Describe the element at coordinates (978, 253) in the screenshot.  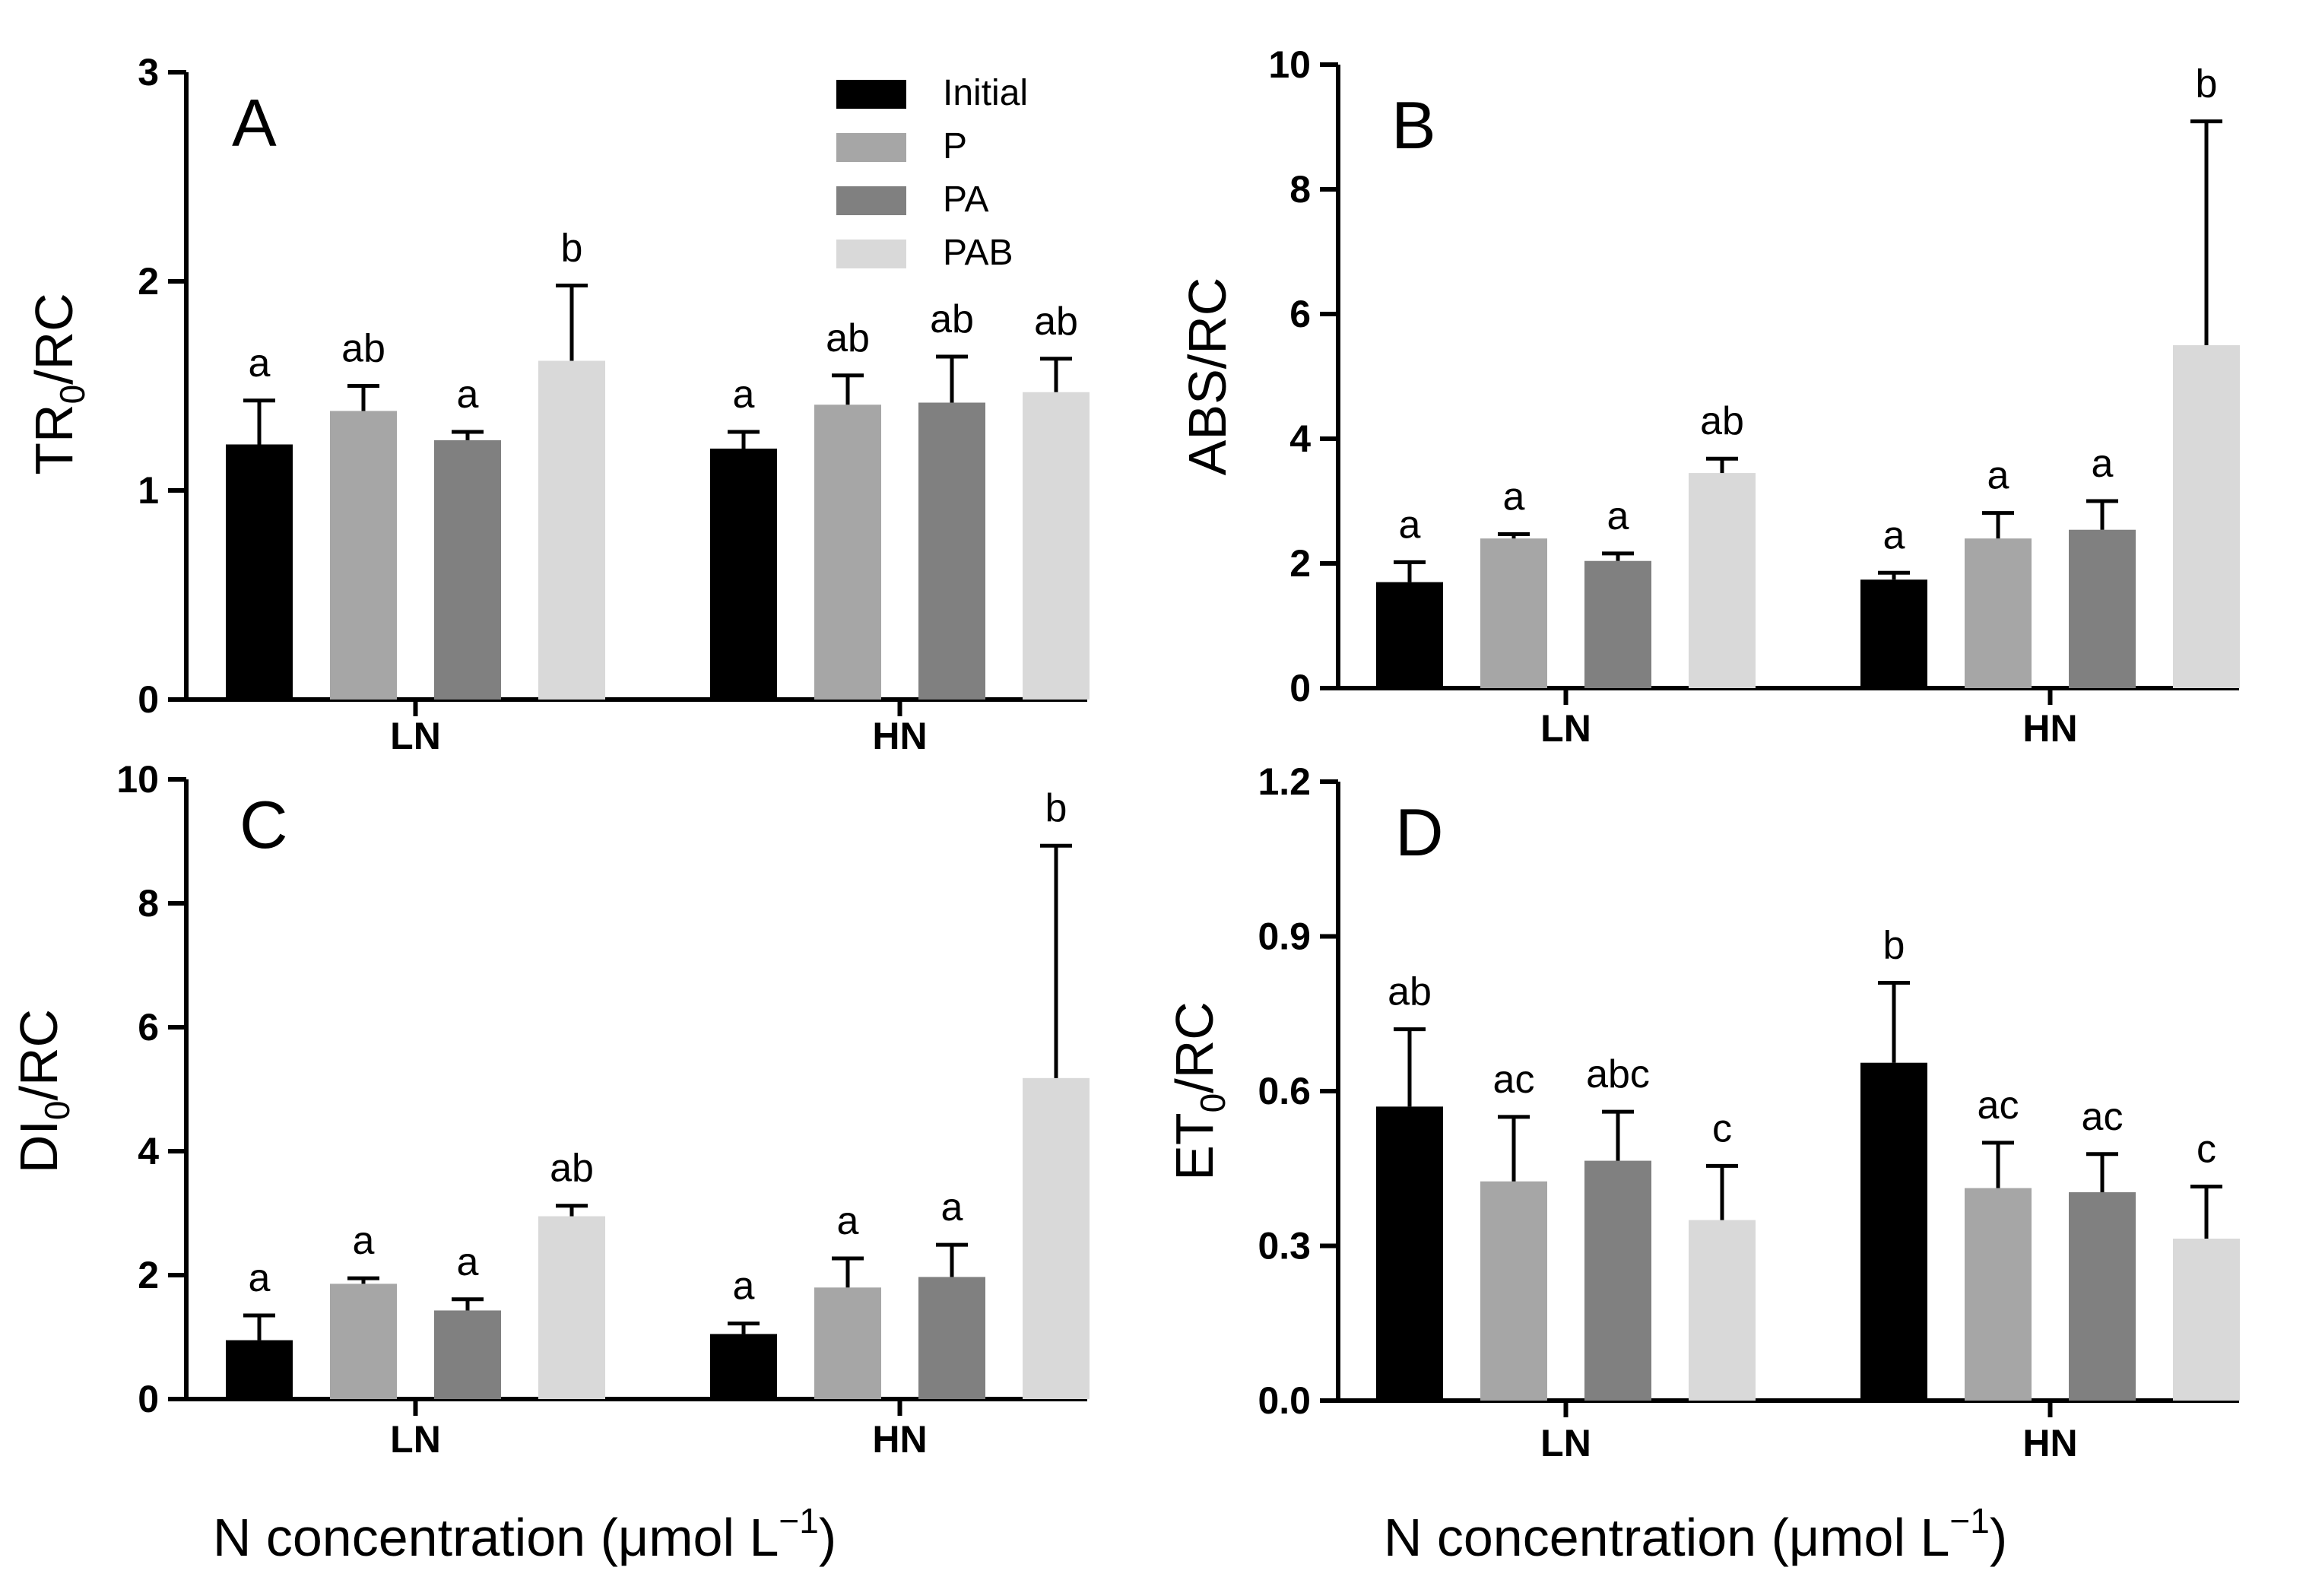
I see `legend-label-pab: PAB` at that location.